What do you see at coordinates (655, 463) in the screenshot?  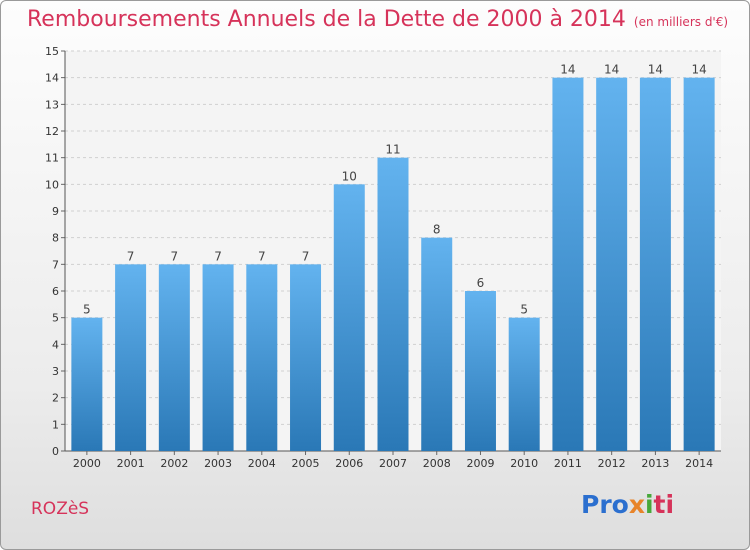 I see `x-tick-label: 2013` at bounding box center [655, 463].